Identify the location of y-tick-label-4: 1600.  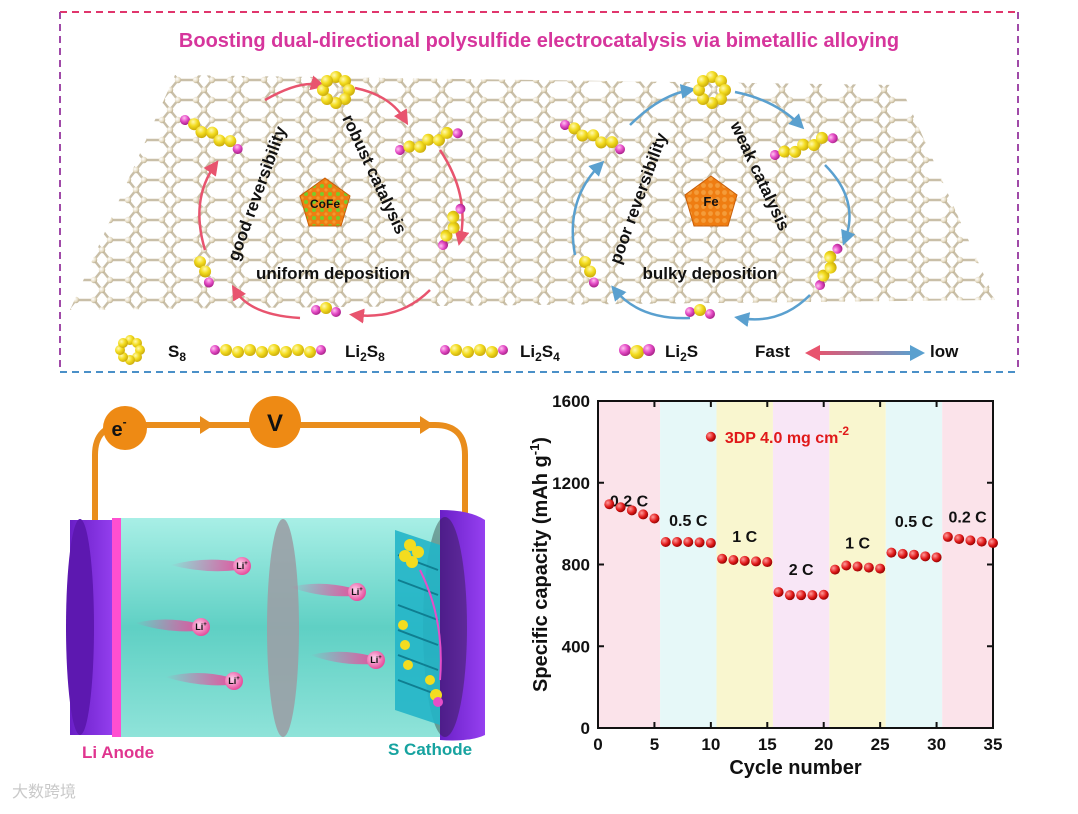
(571, 401).